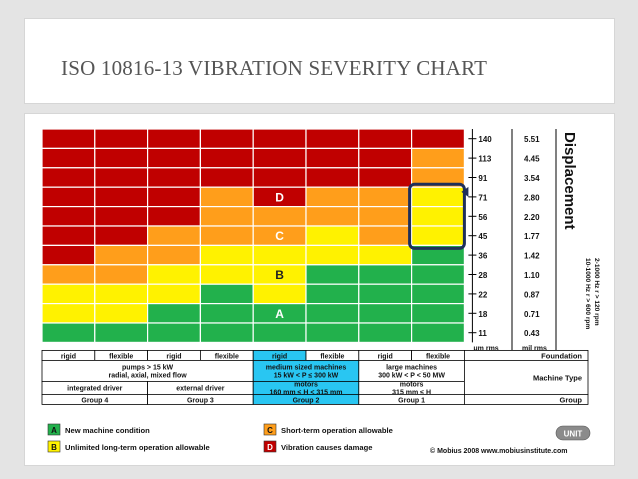 Image resolution: width=638 pixels, height=479 pixels. Describe the element at coordinates (532, 217) in the screenshot. I see `displacement-tick-label: 2.20` at that location.